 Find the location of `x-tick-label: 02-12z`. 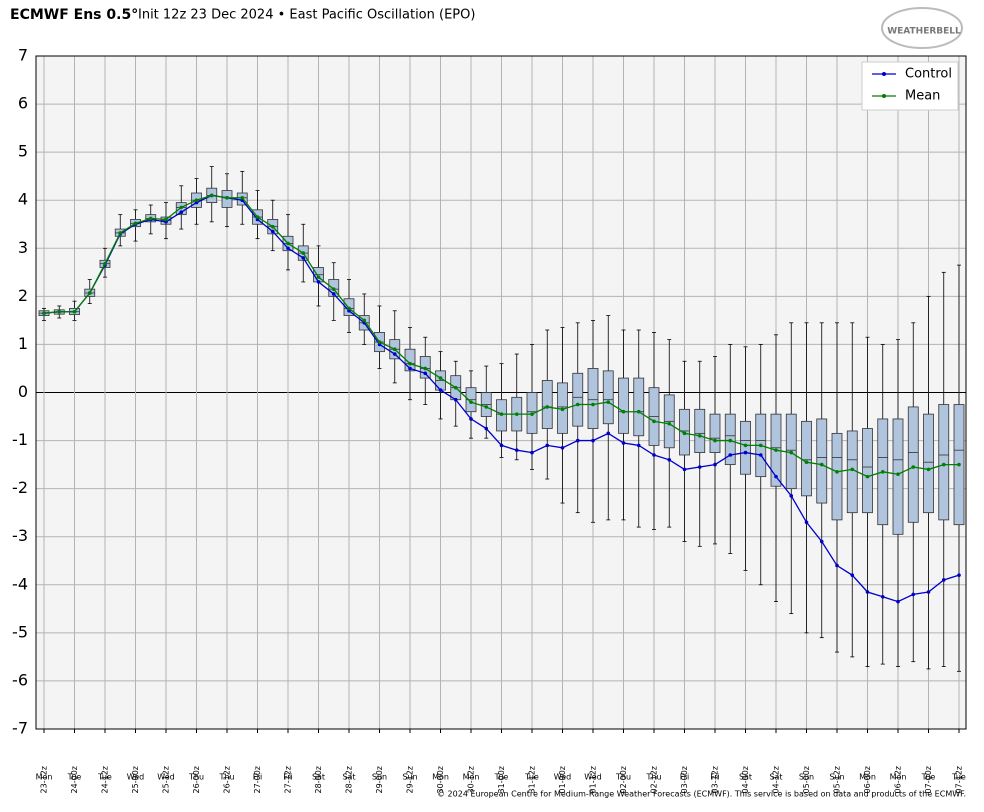

x-tick-label: 02-12z is located at coordinates (654, 779).